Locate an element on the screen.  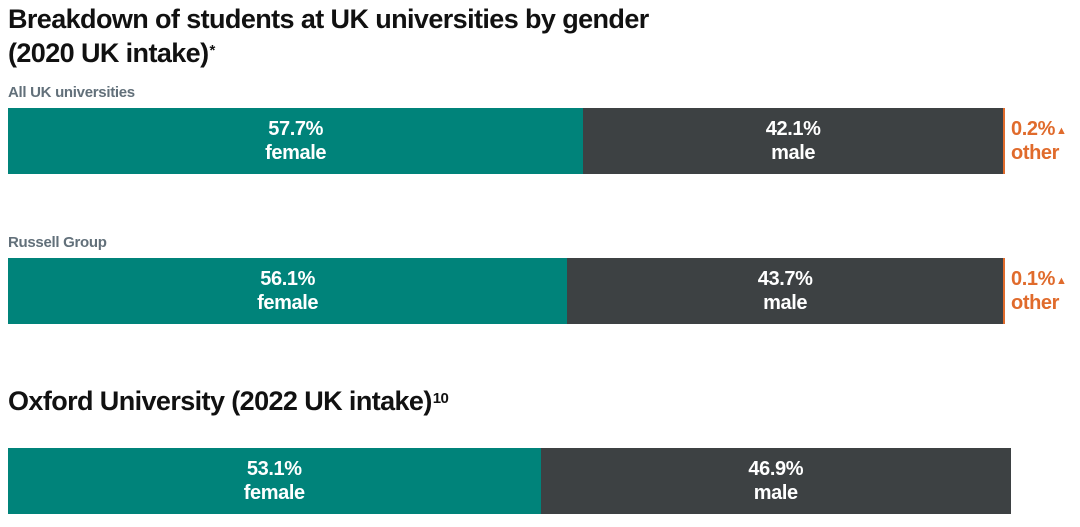
stacked-bar-russell-group: 56.1% female 43.7% male is located at coordinates (505, 291).